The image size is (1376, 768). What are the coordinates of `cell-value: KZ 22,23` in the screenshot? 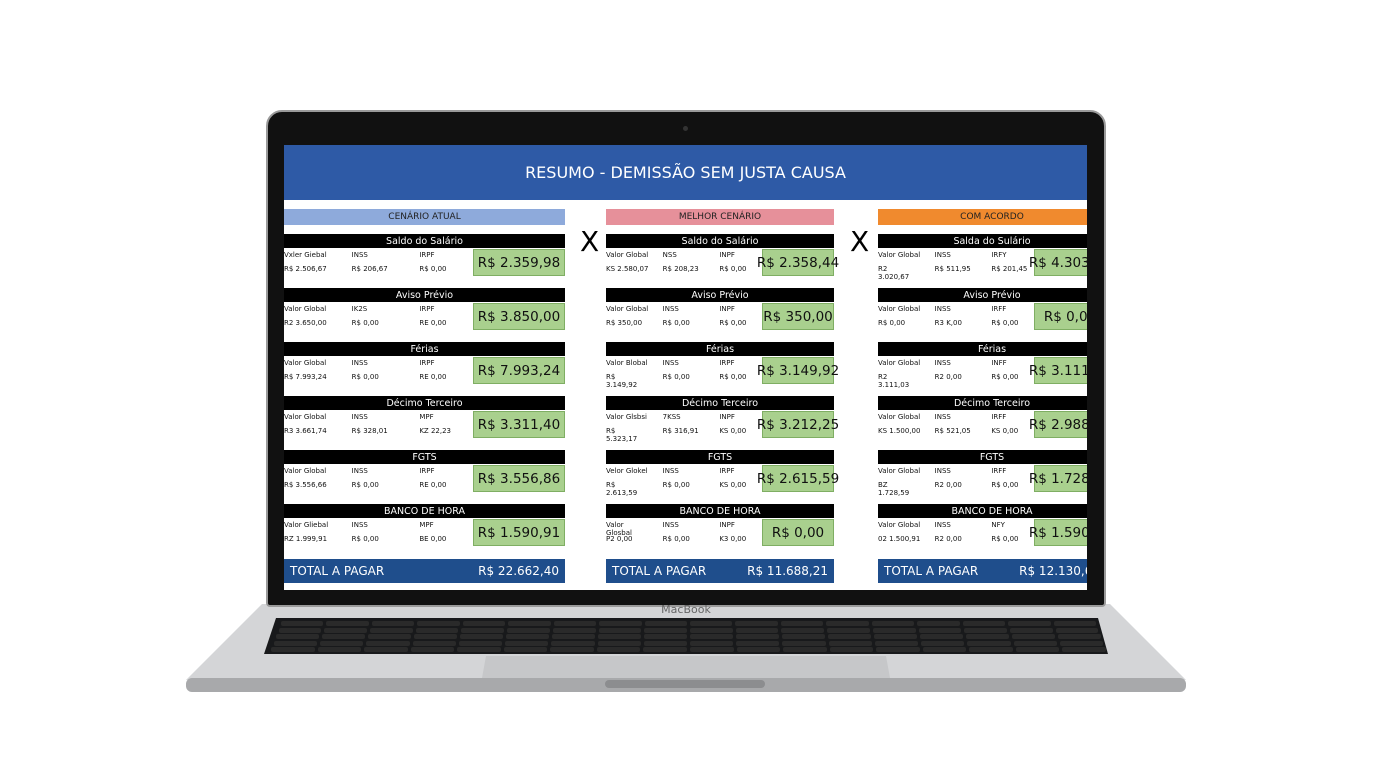 It's located at (435, 431).